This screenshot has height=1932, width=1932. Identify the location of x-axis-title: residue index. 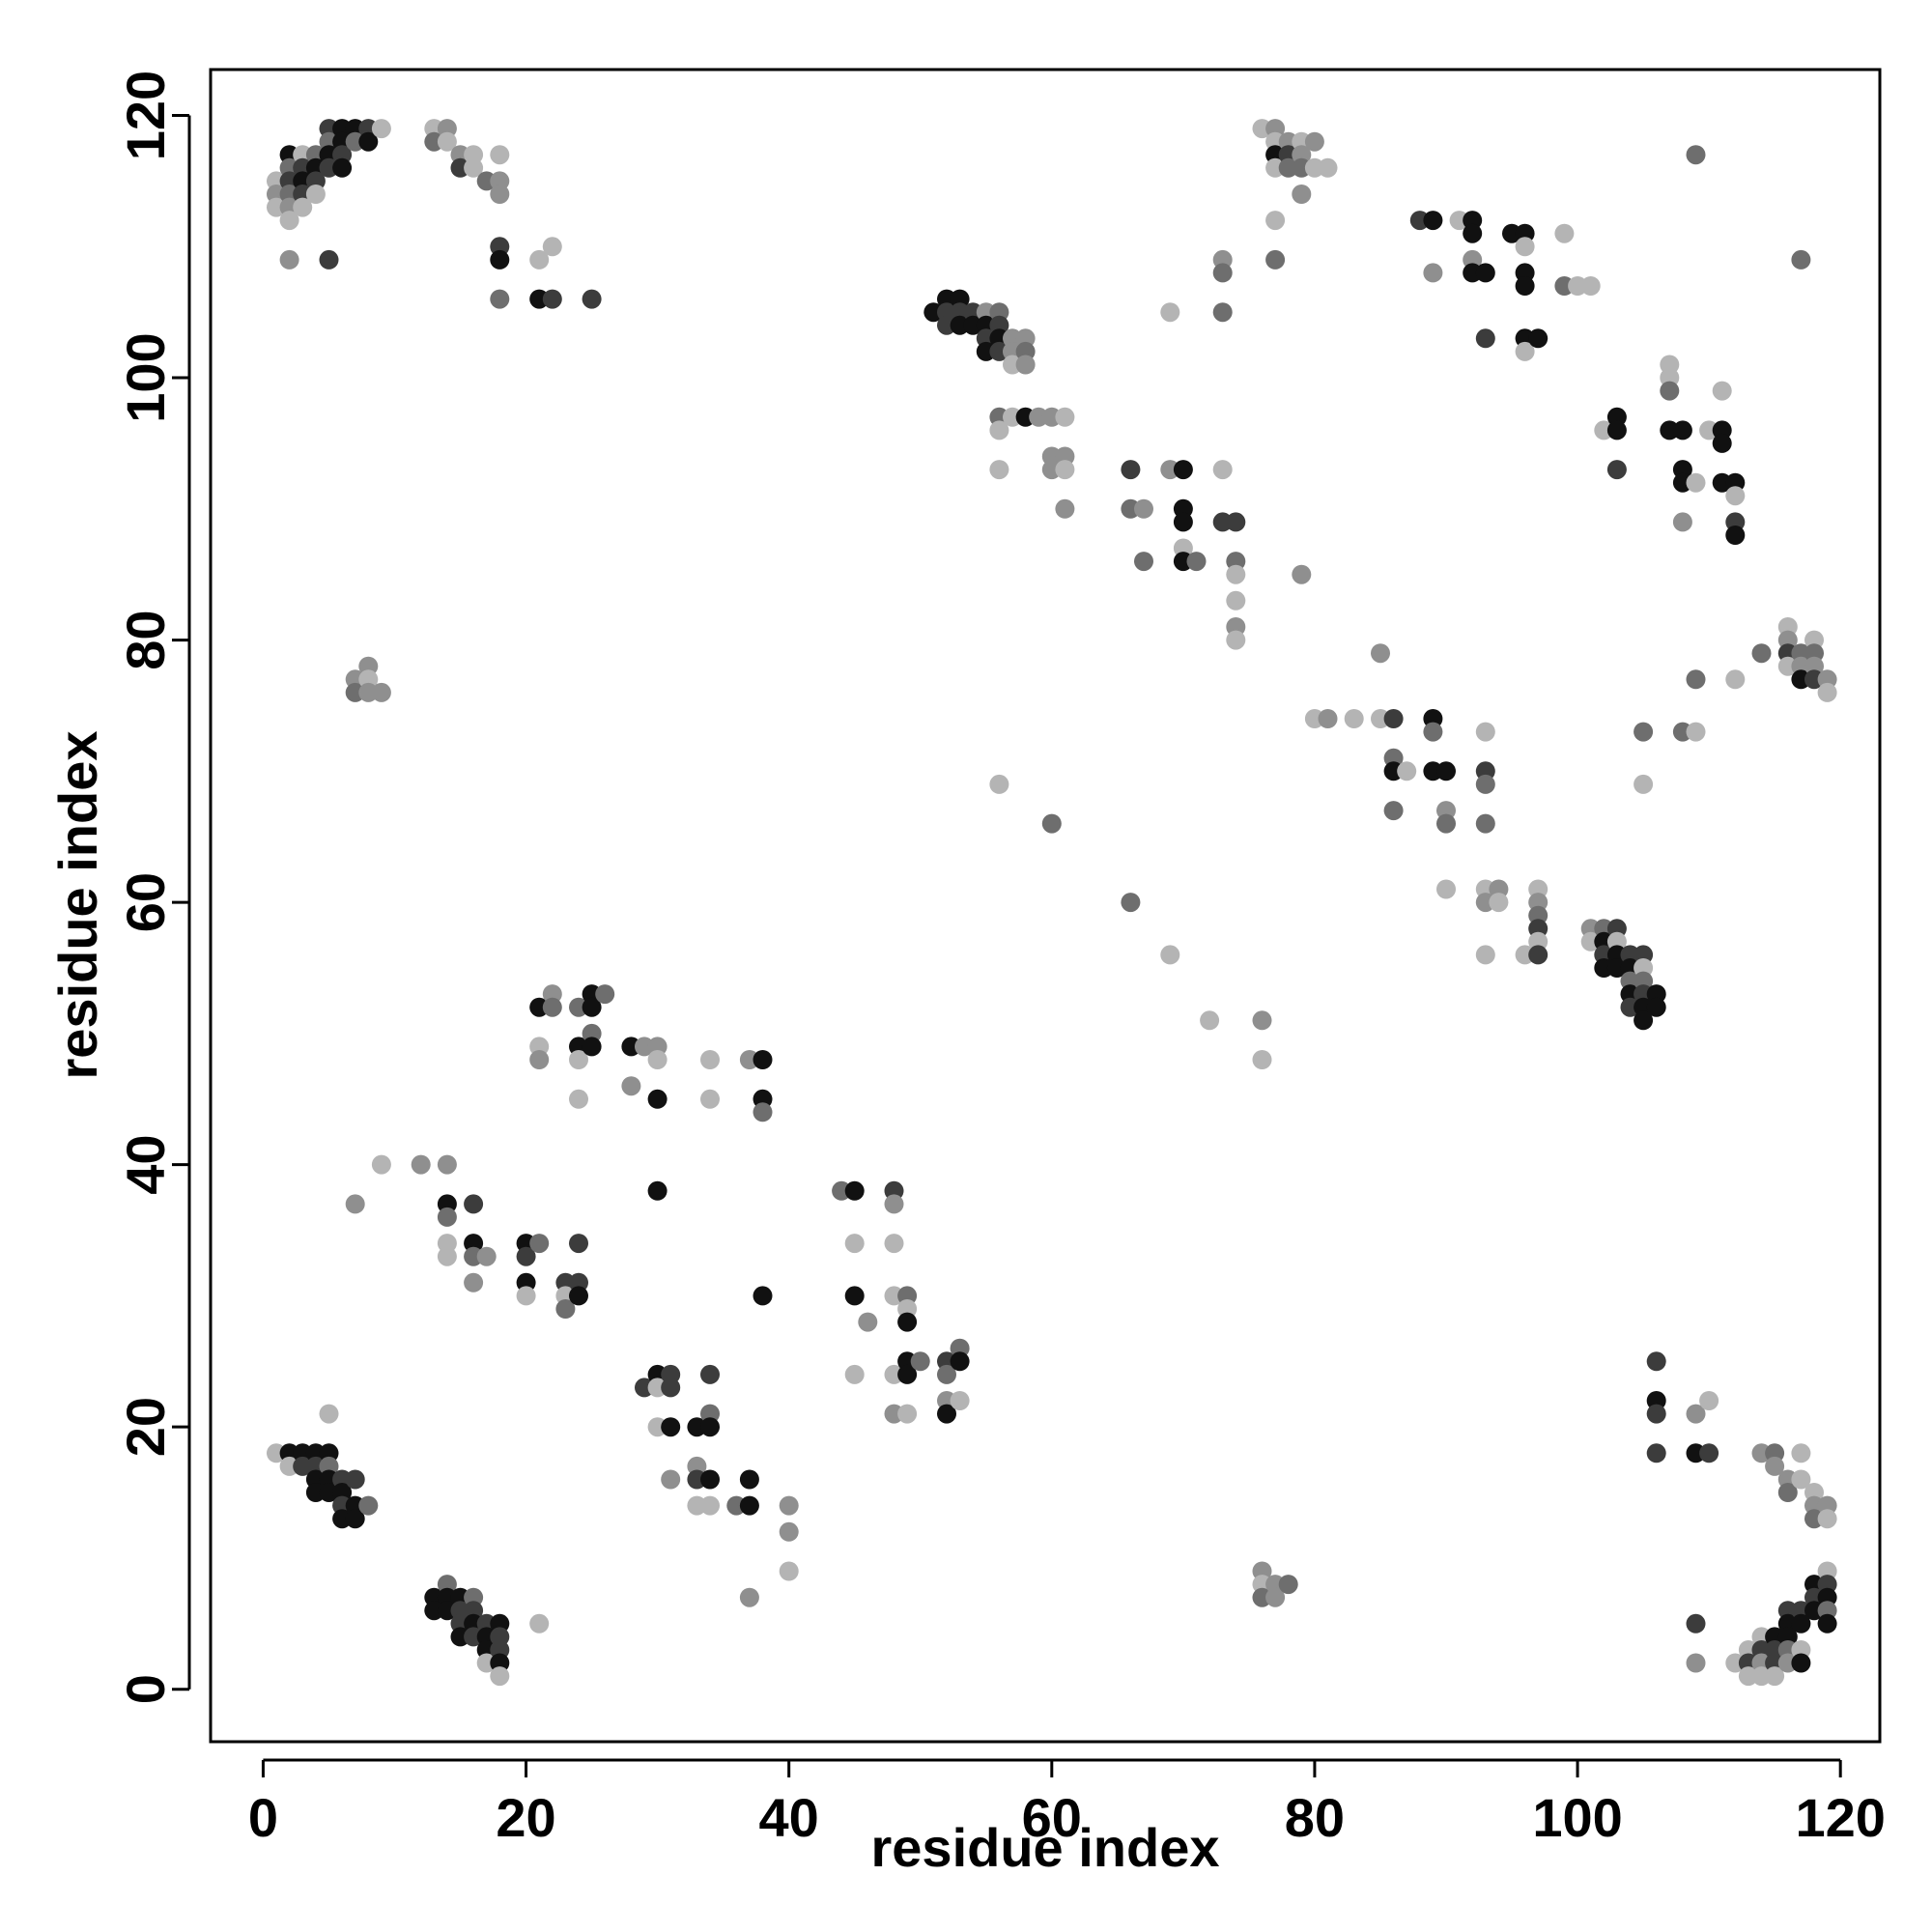
(1044, 1847).